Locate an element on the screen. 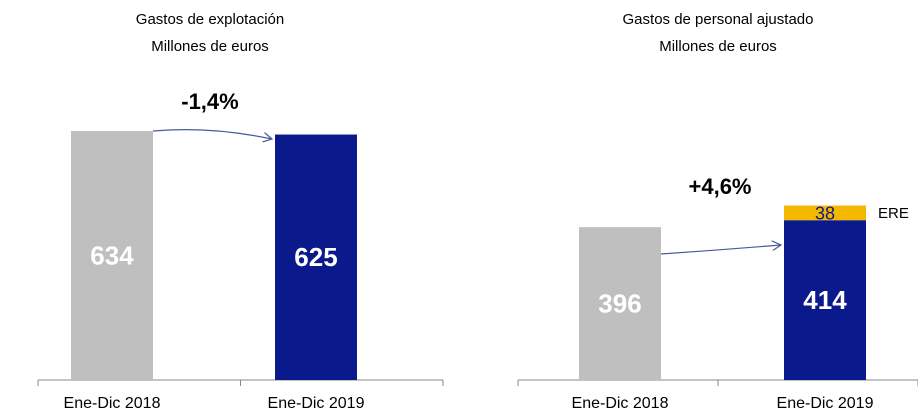  value-label: 38 is located at coordinates (825, 214).